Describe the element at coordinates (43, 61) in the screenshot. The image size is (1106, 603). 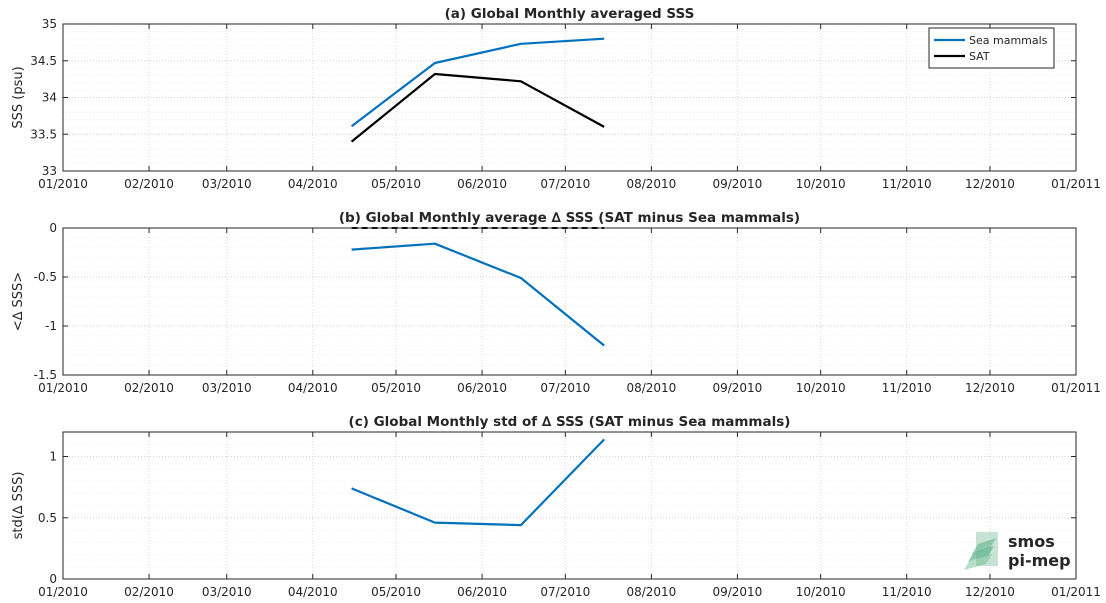
I see `y-tick-label: 34.5` at that location.